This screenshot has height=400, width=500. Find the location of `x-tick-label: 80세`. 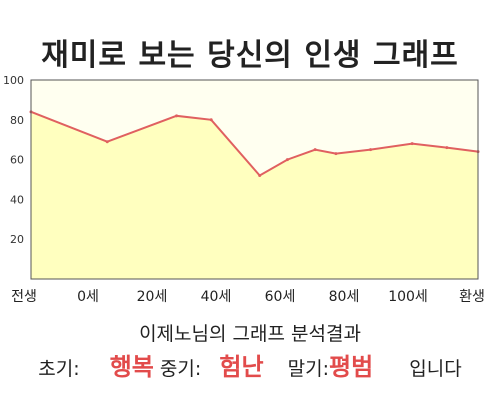

x-tick-label: 80세 is located at coordinates (344, 297).